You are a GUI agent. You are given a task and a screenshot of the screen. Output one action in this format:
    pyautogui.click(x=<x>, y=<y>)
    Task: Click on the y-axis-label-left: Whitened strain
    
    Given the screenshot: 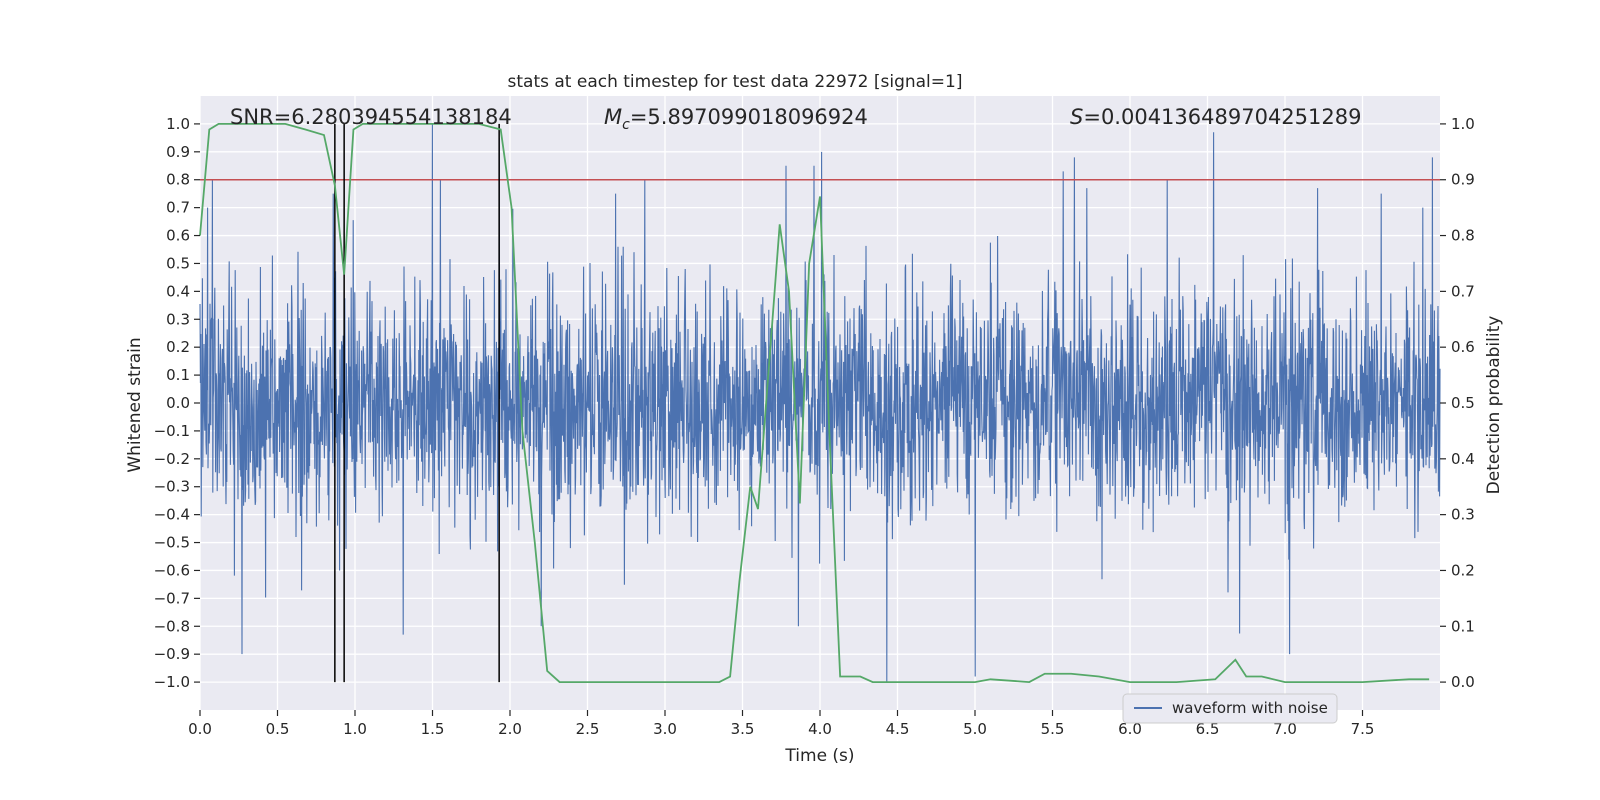 What is the action you would take?
    pyautogui.click(x=135, y=404)
    